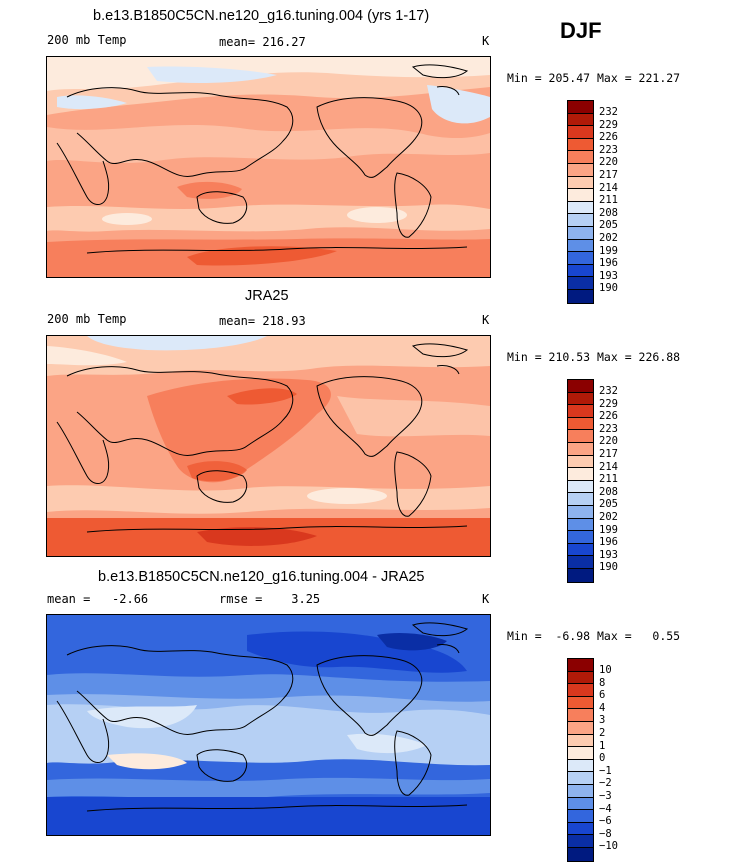 Image resolution: width=733 pixels, height=862 pixels. I want to click on colorbar-tick-label: 6, so click(602, 695).